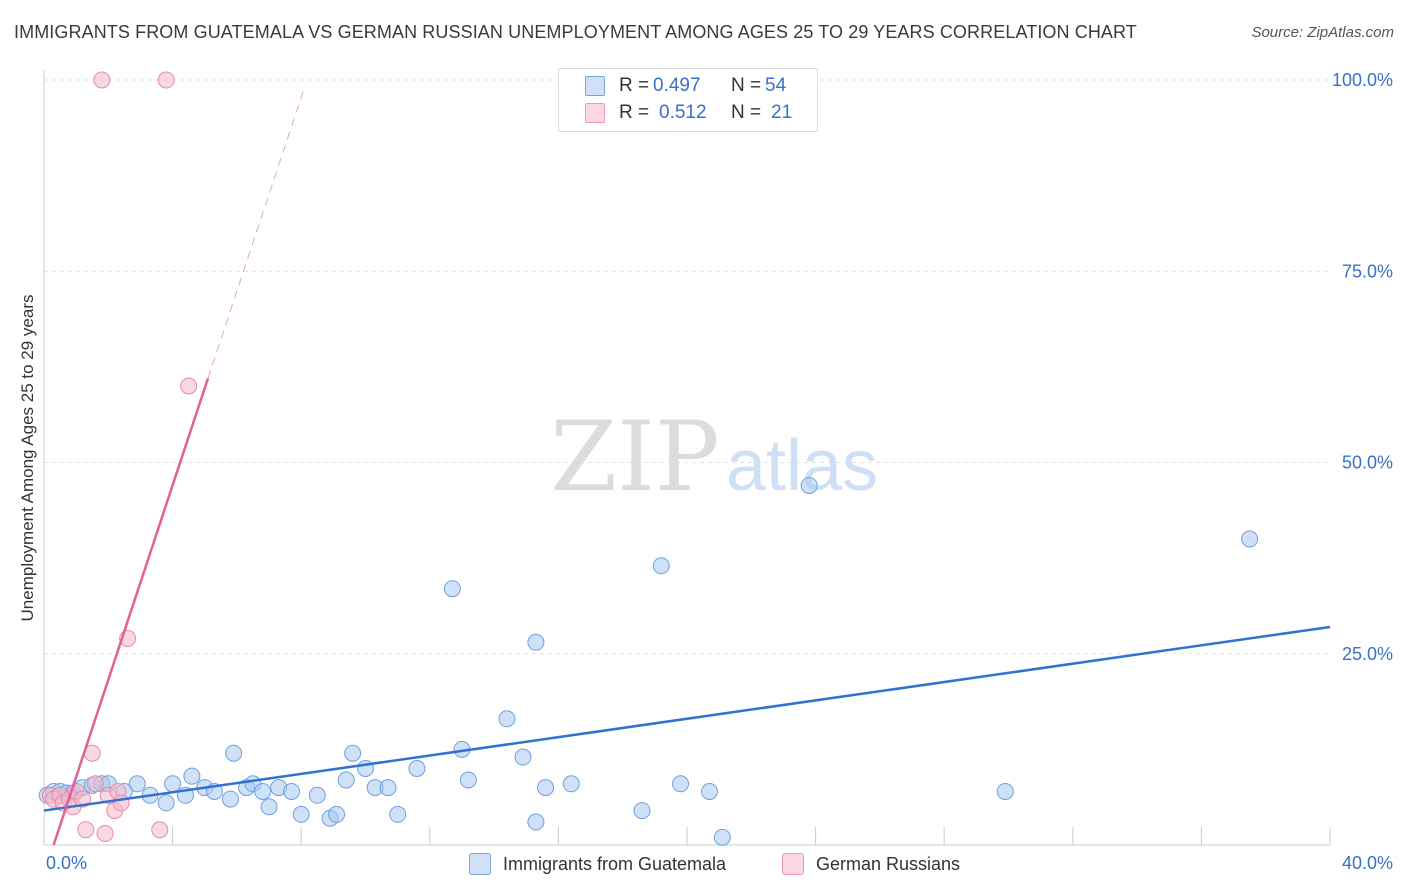 The image size is (1406, 892). I want to click on x-tick-label-min: 0.0%, so click(66, 863).